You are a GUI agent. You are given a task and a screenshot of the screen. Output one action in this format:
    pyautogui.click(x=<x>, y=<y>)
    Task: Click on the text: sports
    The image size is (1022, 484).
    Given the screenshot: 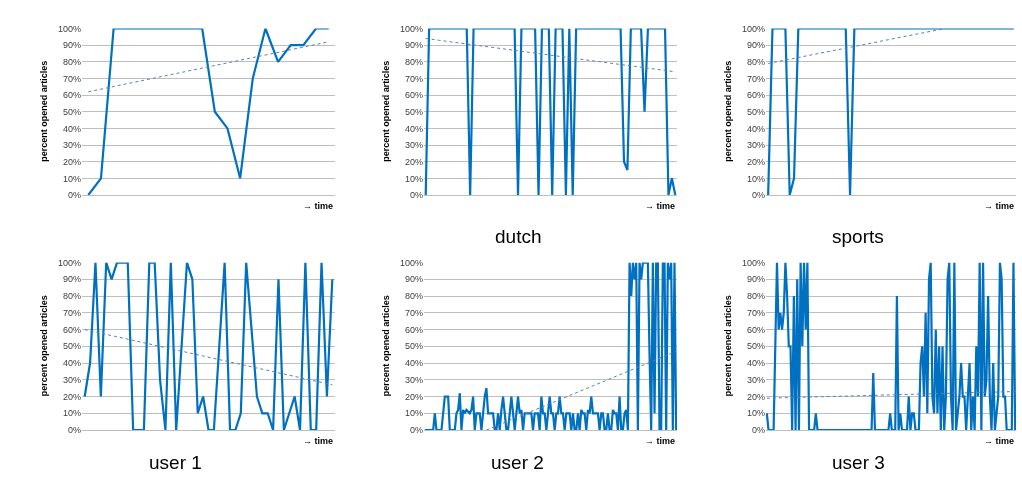 What is the action you would take?
    pyautogui.click(x=858, y=236)
    